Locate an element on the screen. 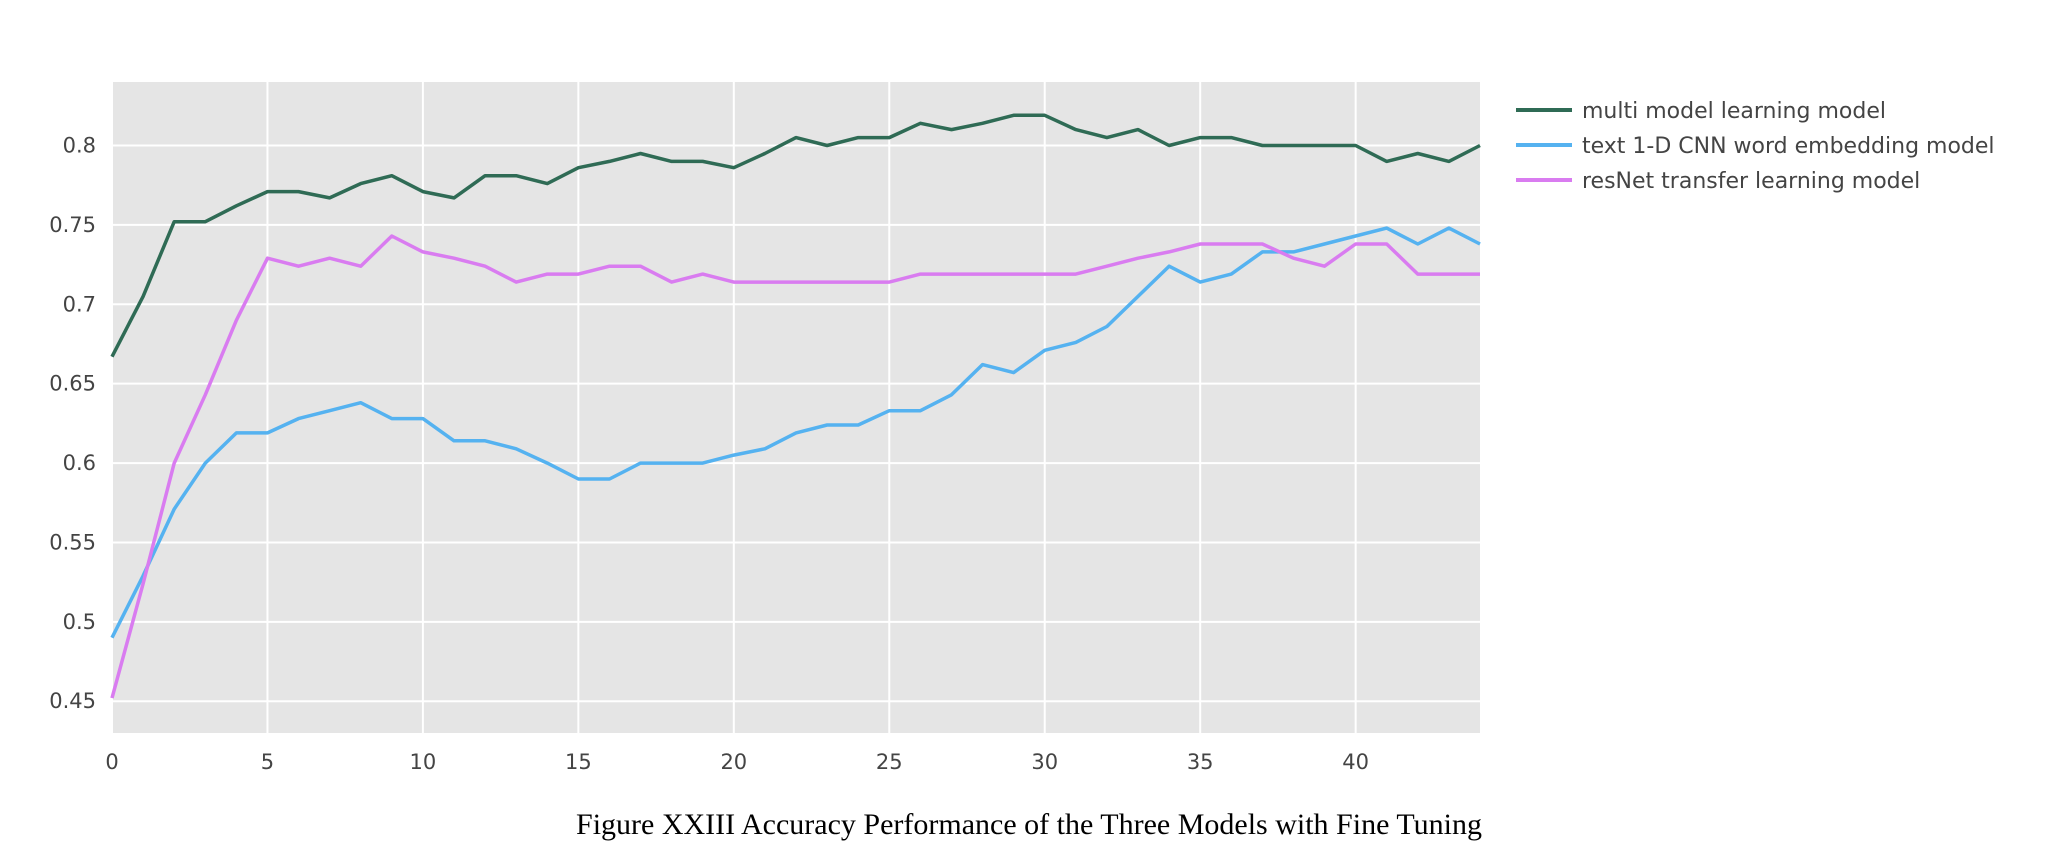 This screenshot has width=2058, height=842. y-tick-label: 0.8 is located at coordinates (79, 146).